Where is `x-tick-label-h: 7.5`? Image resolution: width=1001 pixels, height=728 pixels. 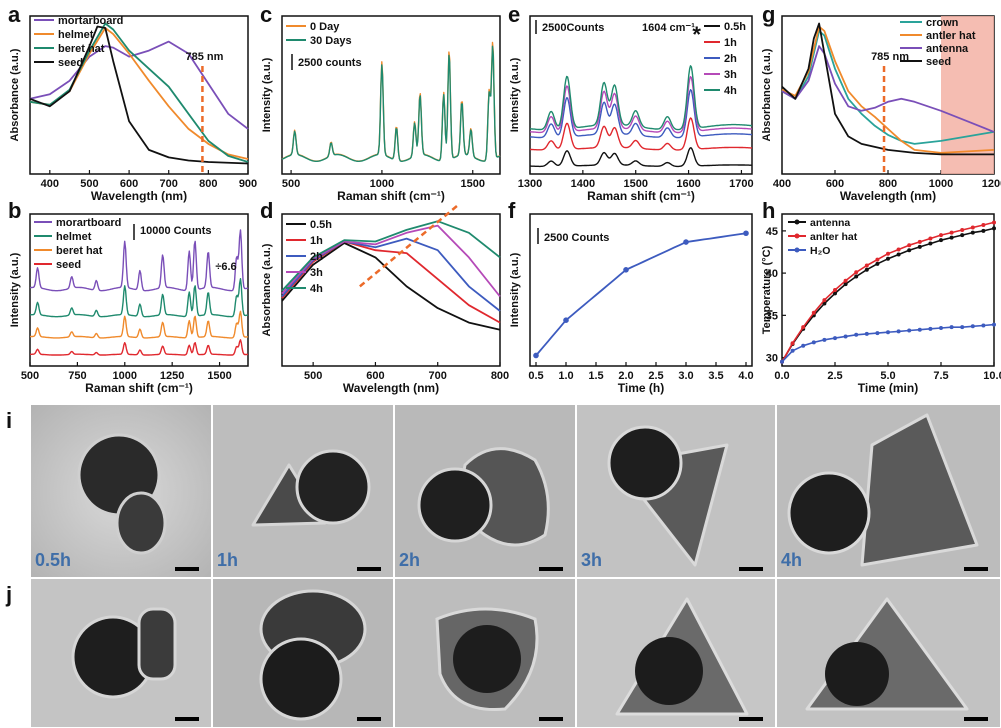
x-tick-label-h: 7.5 is located at coordinates (940, 376).